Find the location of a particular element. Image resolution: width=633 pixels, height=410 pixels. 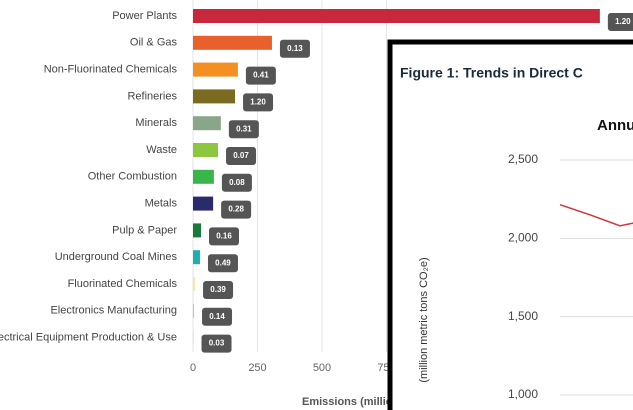

x-tick-label: 0 is located at coordinates (193, 368).